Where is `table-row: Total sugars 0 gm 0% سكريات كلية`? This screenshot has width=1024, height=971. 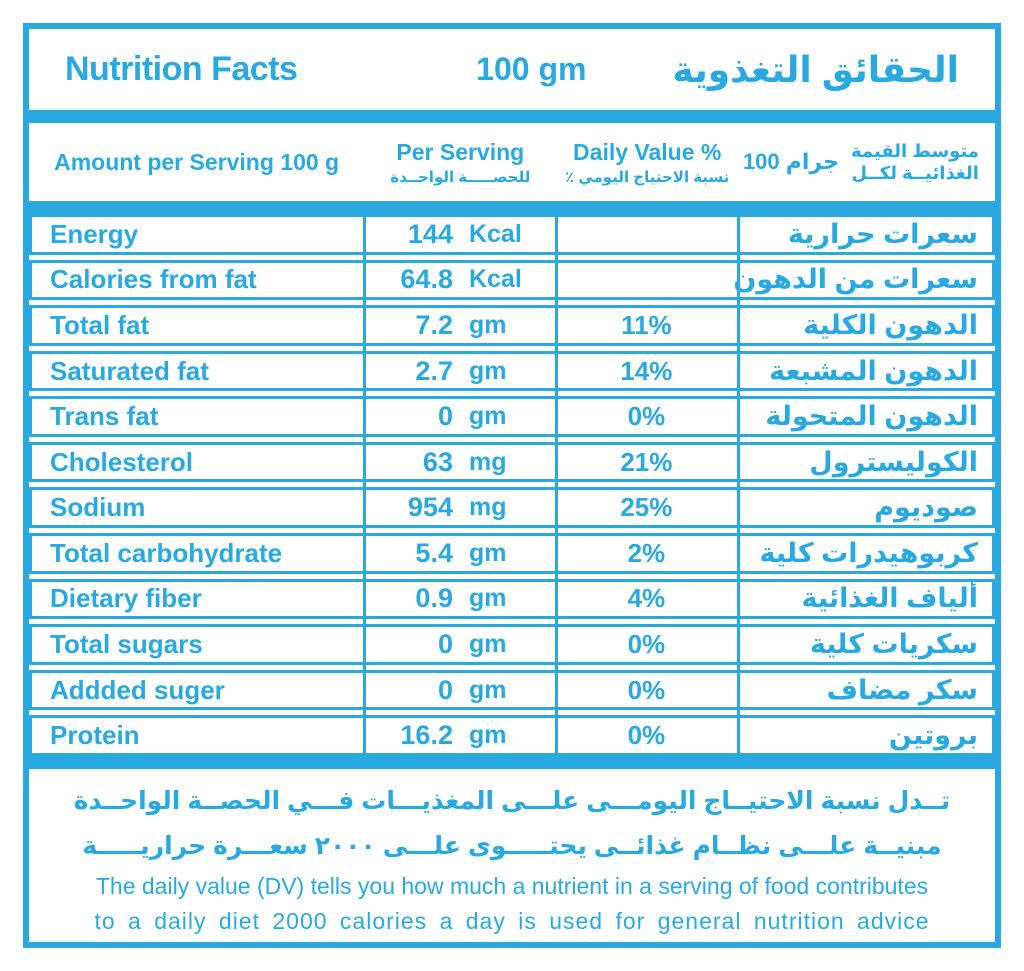 table-row: Total sugars 0 gm 0% سكريات كلية is located at coordinates (512, 644).